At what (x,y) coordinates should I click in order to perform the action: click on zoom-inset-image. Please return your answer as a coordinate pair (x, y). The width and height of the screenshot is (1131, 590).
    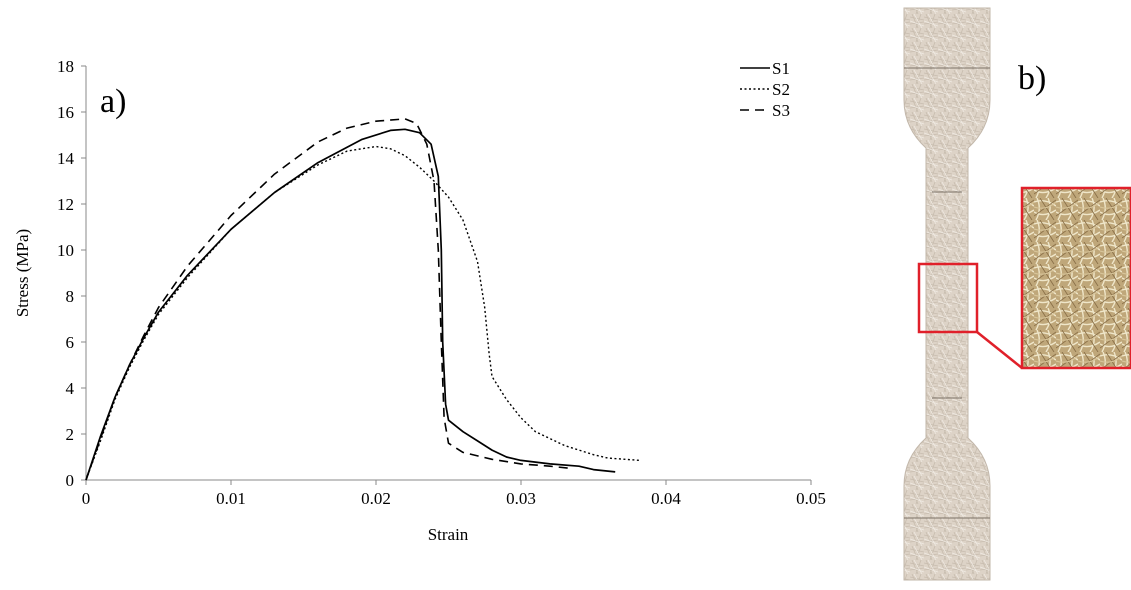
    Looking at the image, I should click on (1076, 278).